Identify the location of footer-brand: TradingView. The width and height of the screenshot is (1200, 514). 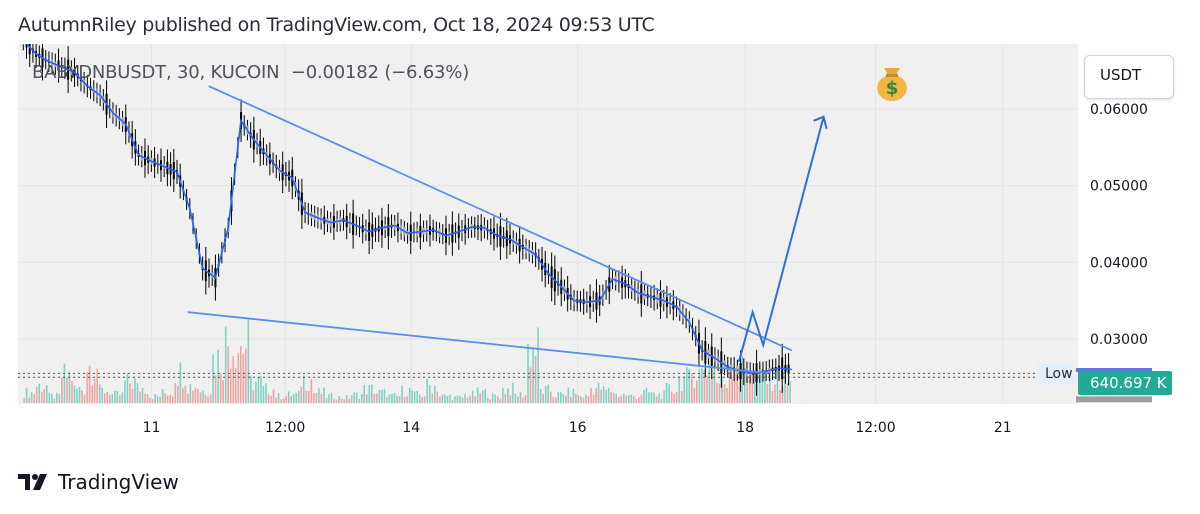
(118, 482).